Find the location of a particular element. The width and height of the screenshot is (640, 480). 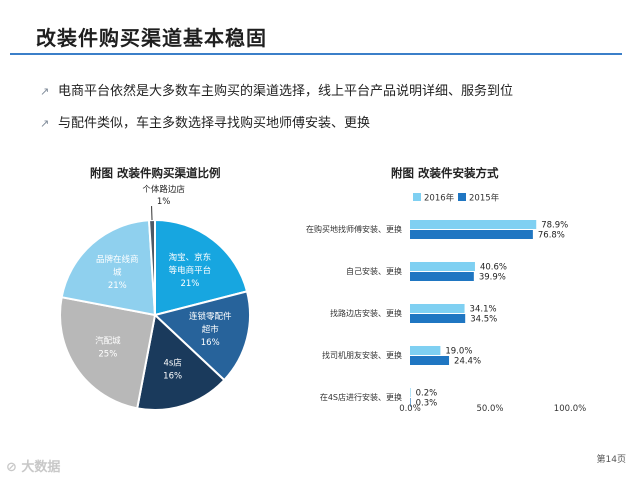

x-tick-label: 0.0% is located at coordinates (410, 409).